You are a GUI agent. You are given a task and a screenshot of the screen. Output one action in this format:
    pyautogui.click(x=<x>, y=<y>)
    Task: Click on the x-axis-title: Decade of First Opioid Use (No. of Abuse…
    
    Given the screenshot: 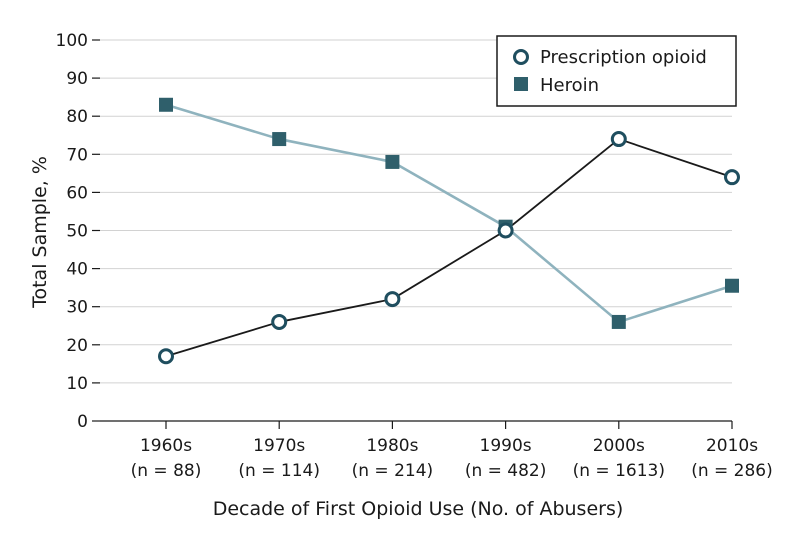 What is the action you would take?
    pyautogui.click(x=418, y=509)
    